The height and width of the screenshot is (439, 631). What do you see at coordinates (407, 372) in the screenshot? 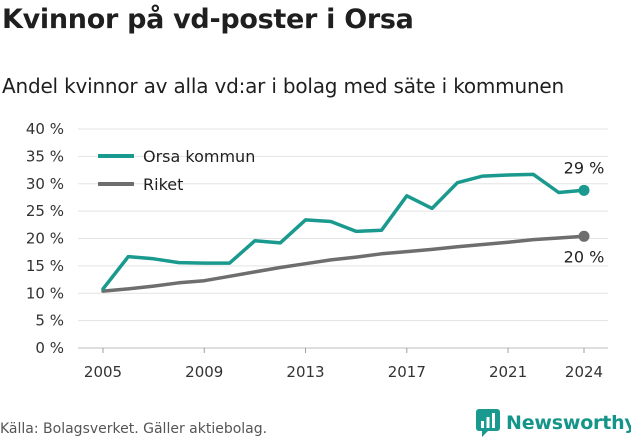
I see `x-tick-label: 2017` at bounding box center [407, 372].